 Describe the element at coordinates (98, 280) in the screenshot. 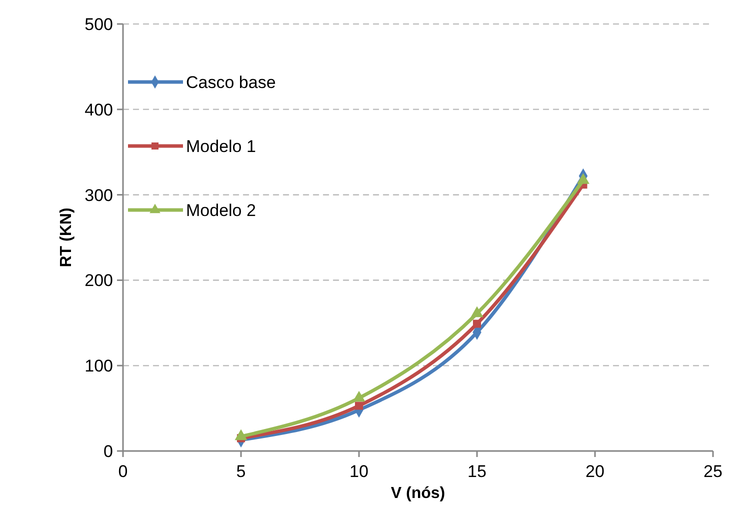

I see `y-tick-label: 200` at that location.